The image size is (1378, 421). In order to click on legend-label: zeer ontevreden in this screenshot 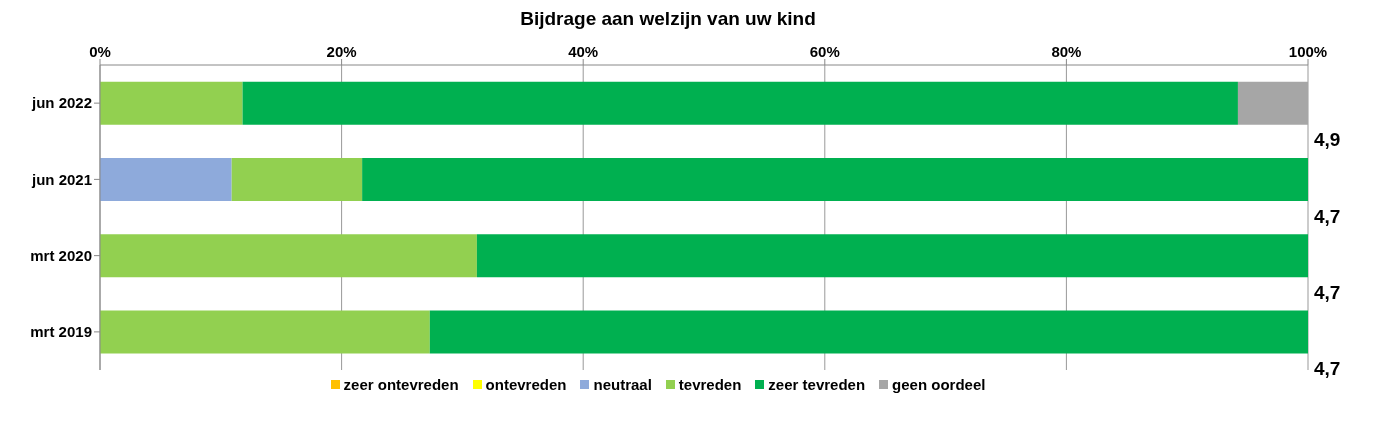, I will do `click(400, 384)`.